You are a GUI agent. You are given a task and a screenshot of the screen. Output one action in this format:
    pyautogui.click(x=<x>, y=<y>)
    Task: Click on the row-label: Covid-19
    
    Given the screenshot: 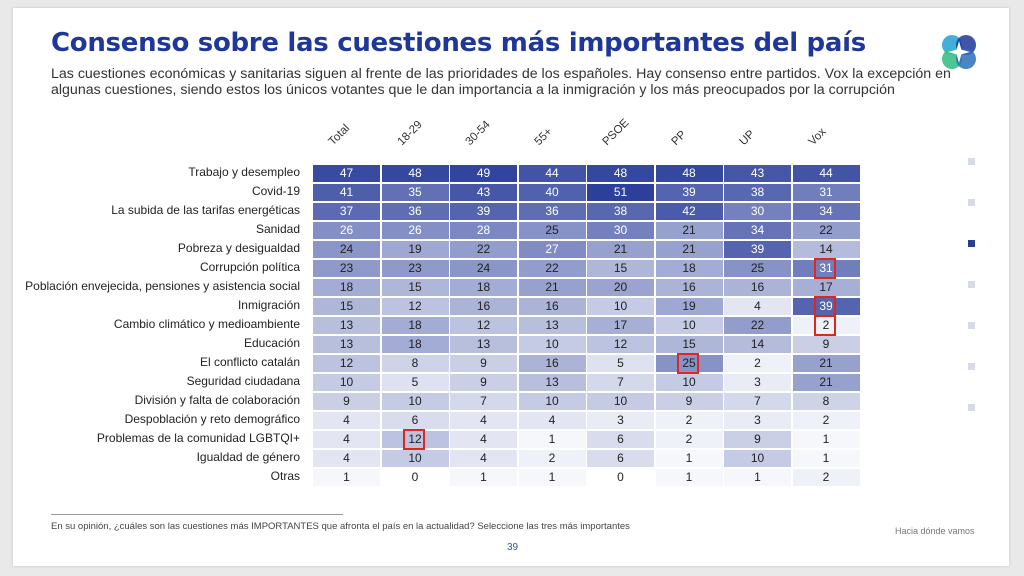 What is the action you would take?
    pyautogui.click(x=275, y=191)
    